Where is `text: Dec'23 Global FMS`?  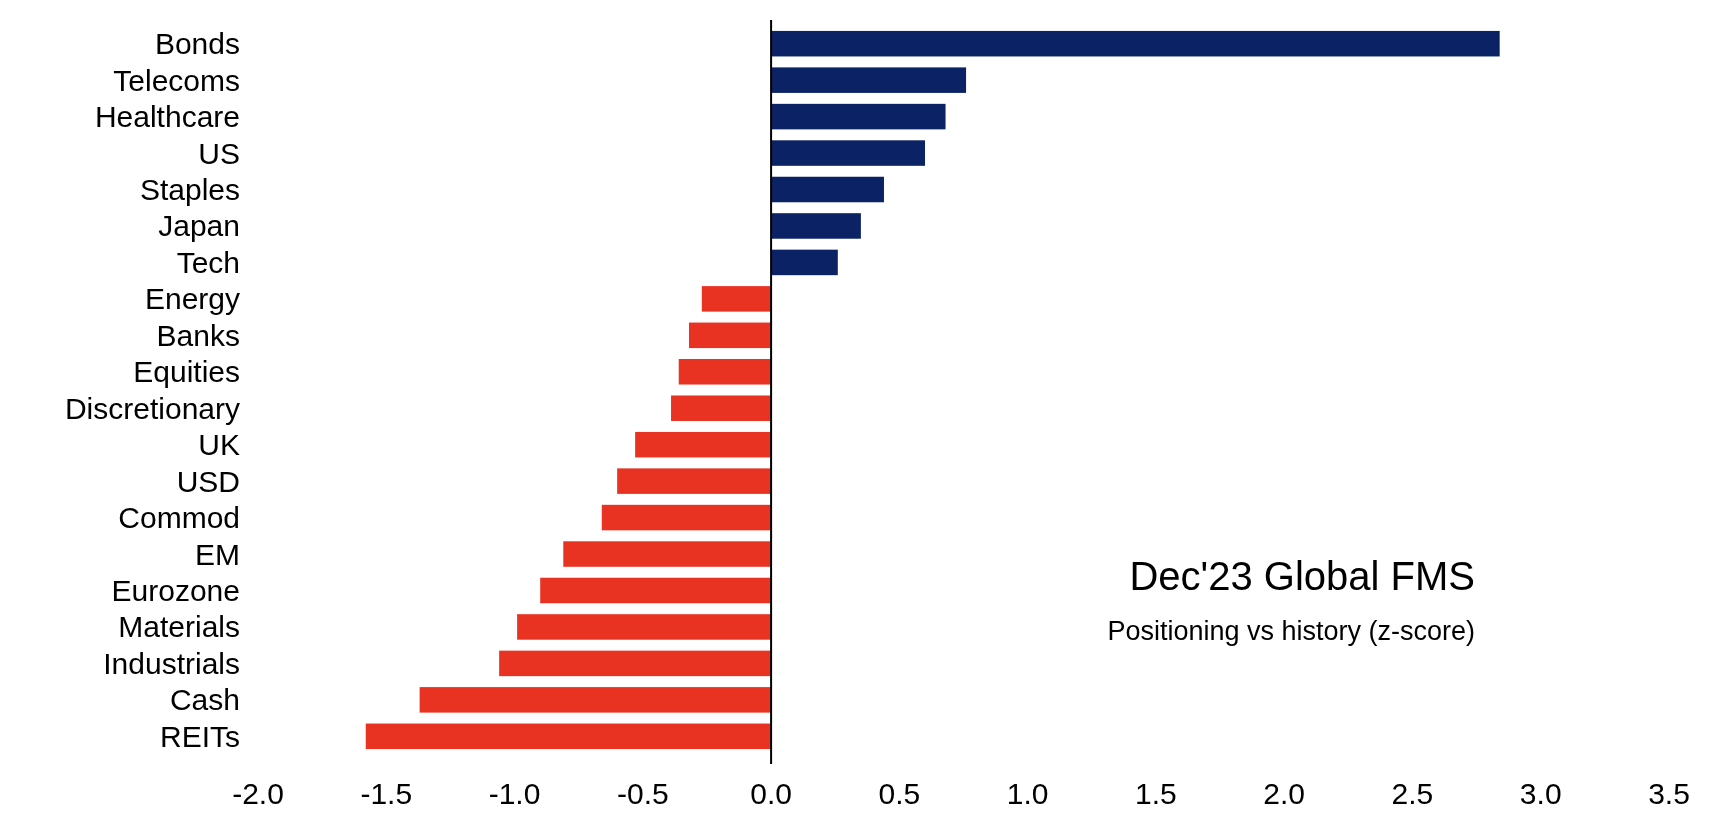 text: Dec'23 Global FMS is located at coordinates (1302, 576).